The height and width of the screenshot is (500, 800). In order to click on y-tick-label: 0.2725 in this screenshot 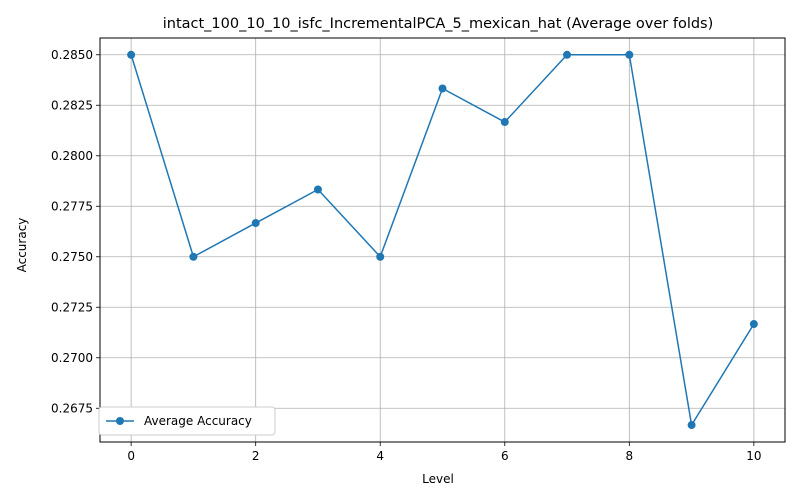, I will do `click(72, 307)`.